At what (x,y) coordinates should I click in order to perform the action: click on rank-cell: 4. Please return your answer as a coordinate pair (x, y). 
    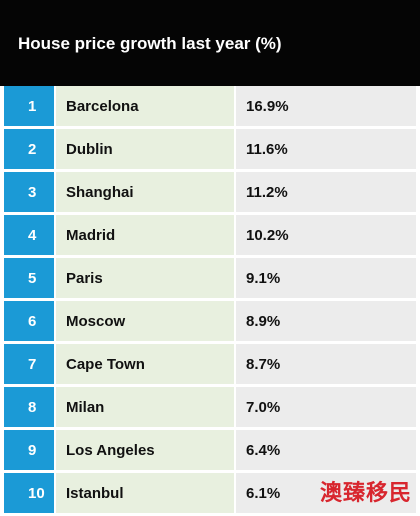
    Looking at the image, I should click on (30, 235).